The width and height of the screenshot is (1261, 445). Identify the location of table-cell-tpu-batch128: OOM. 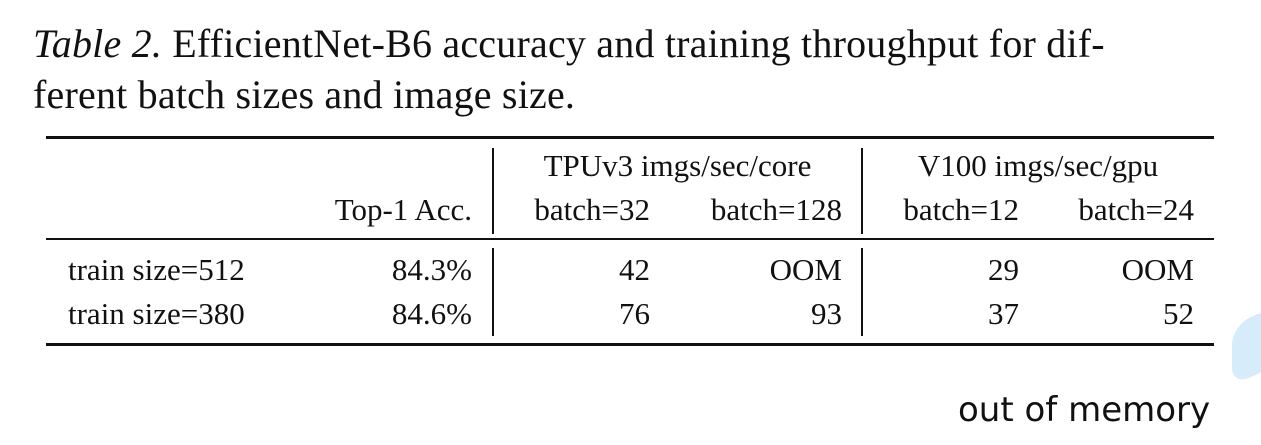
(805, 269).